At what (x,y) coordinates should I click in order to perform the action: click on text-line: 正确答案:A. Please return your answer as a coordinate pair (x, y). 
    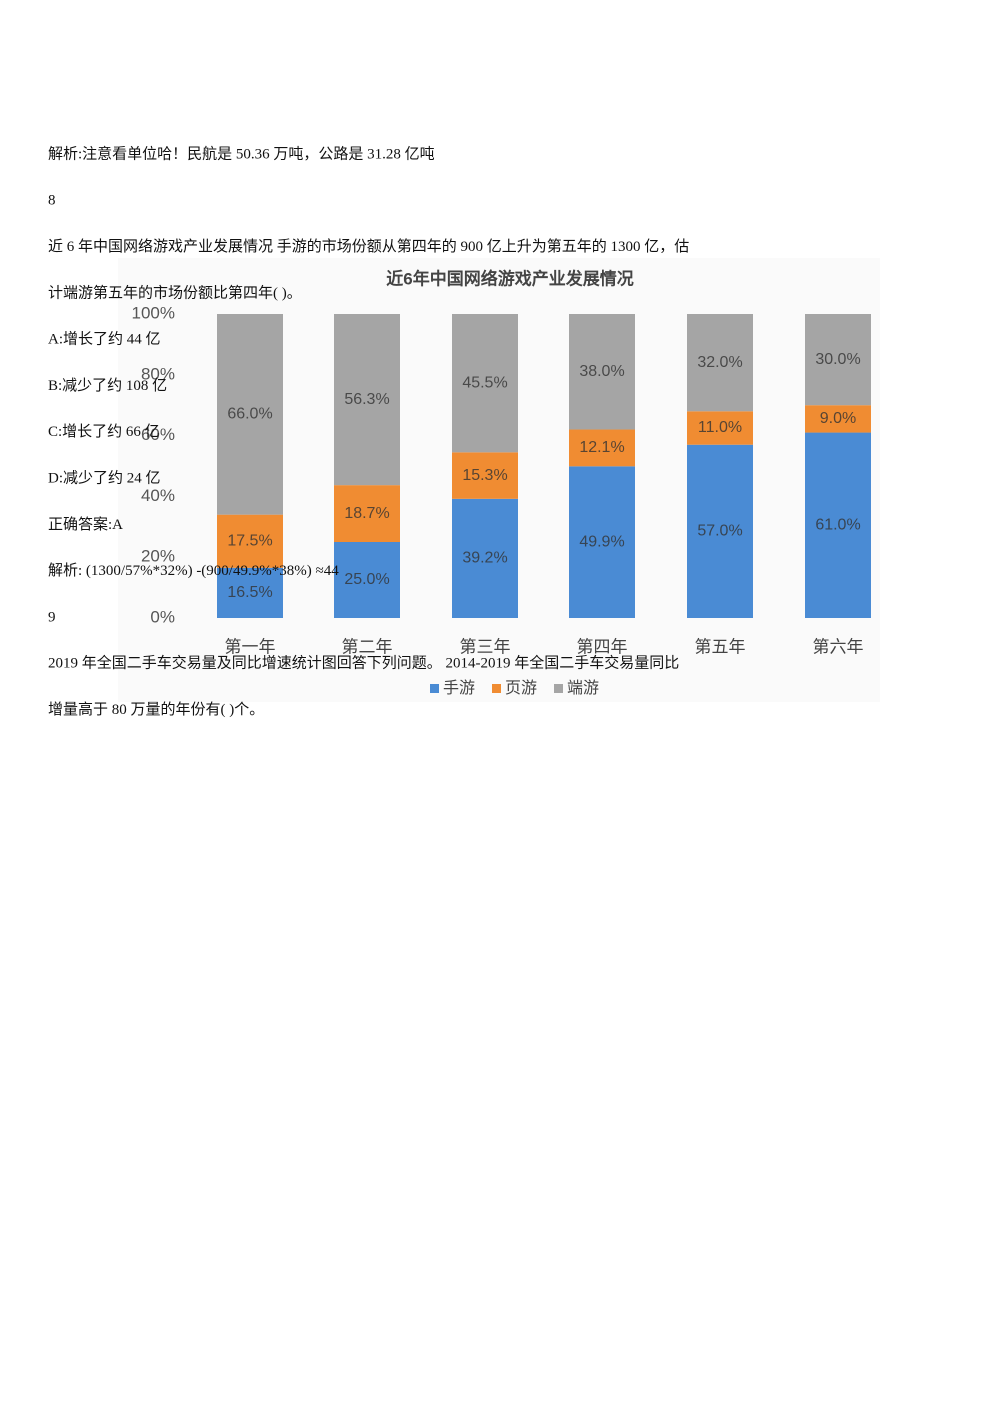
    Looking at the image, I should click on (85, 524).